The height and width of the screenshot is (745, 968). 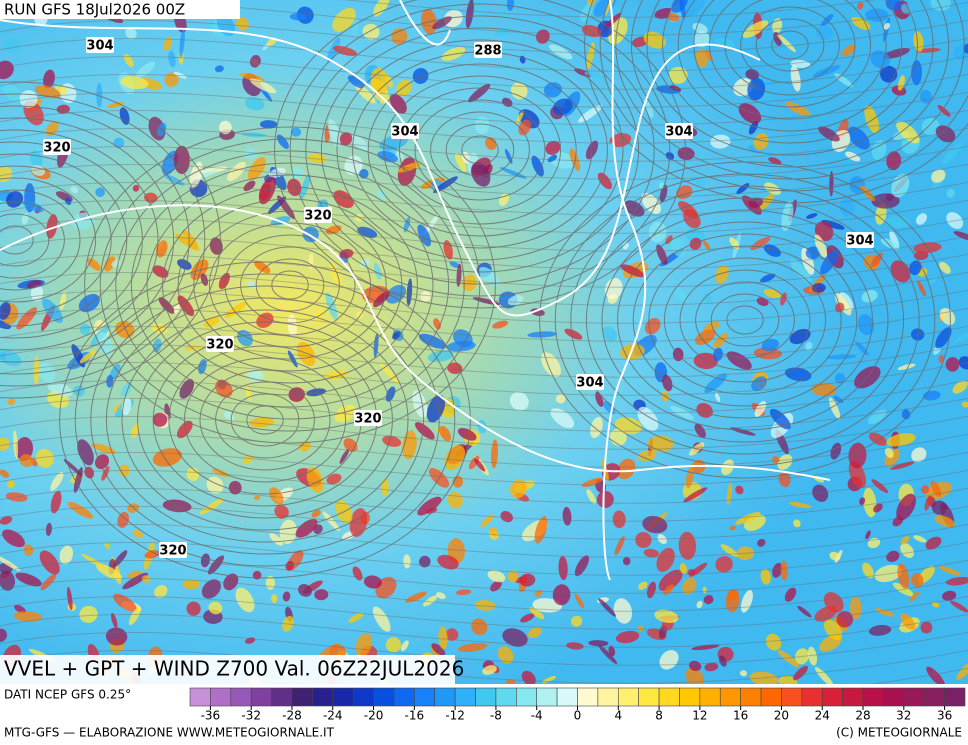 What do you see at coordinates (415, 716) in the screenshot?
I see `colorbar-tick-label: -16` at bounding box center [415, 716].